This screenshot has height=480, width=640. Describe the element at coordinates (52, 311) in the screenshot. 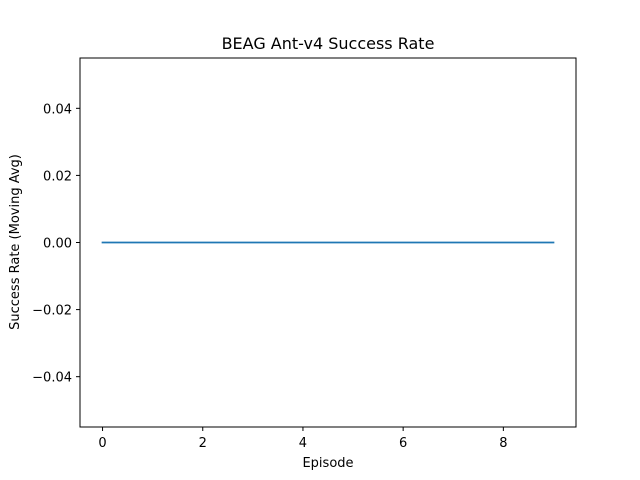

I see `y-tick-label: −0.02` at that location.